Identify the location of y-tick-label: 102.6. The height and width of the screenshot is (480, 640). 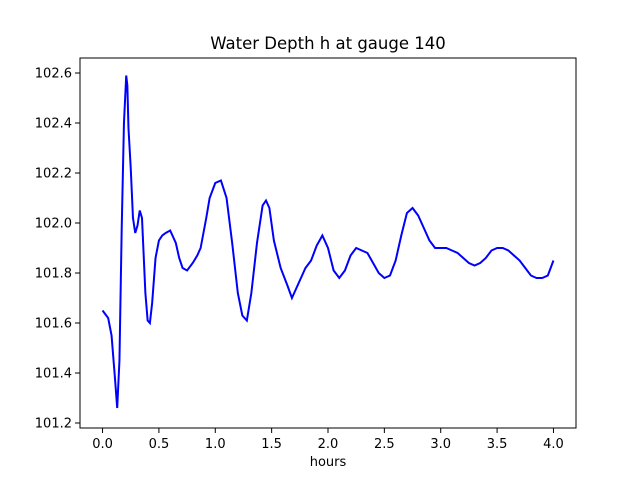
(53, 74).